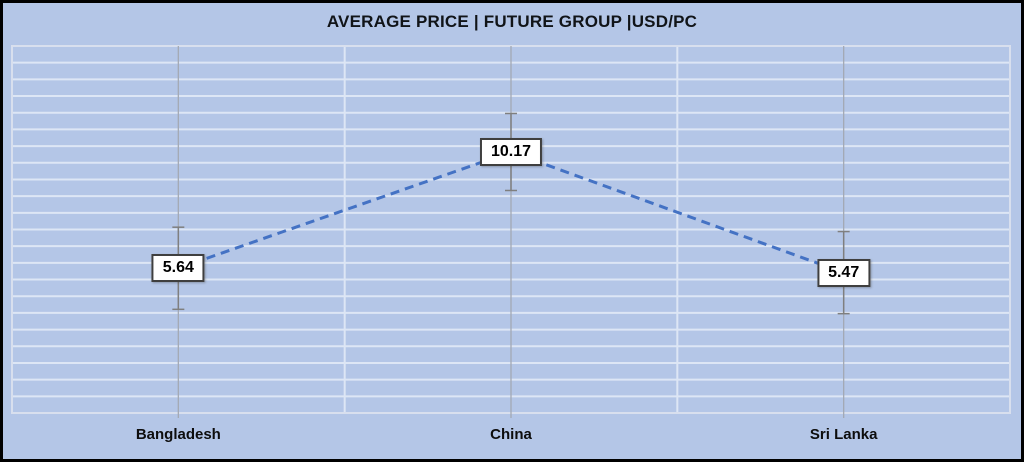  What do you see at coordinates (511, 151) in the screenshot?
I see `data-label-china: 10.17` at bounding box center [511, 151].